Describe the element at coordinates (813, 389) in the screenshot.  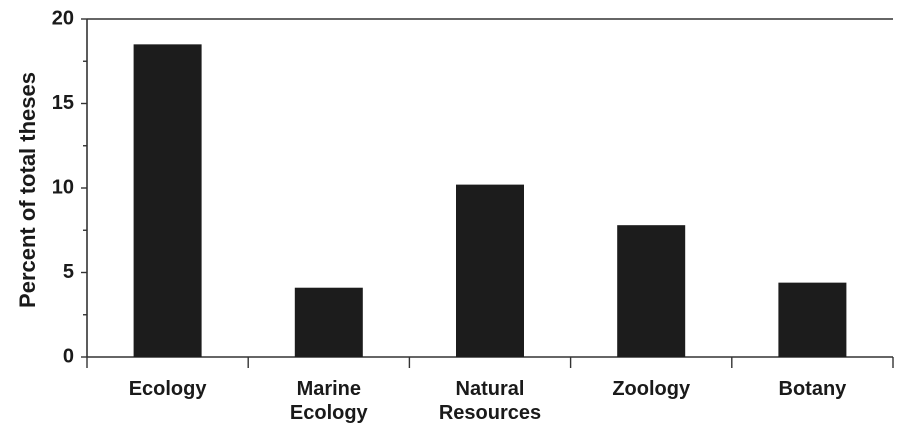
I see `x-category-label: Botany` at that location.